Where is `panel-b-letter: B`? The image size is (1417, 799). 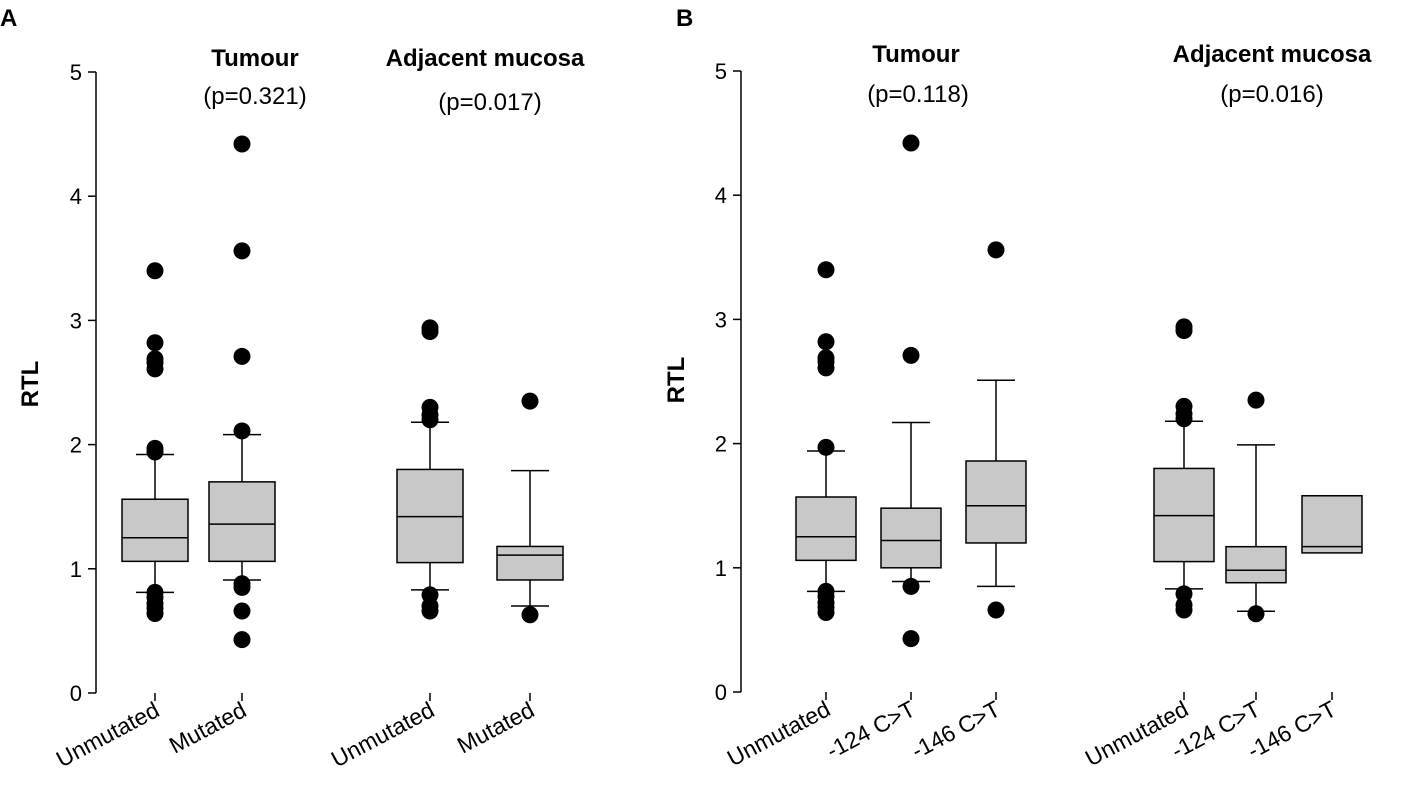
panel-b-letter: B is located at coordinates (684, 18).